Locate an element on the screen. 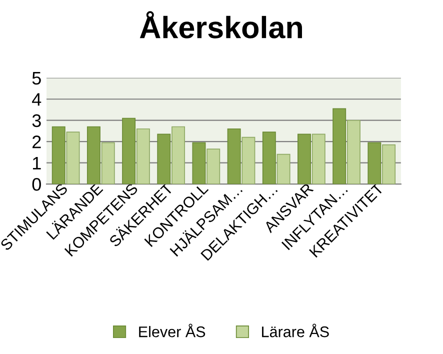  legend-label: Elever ÅS is located at coordinates (172, 331).